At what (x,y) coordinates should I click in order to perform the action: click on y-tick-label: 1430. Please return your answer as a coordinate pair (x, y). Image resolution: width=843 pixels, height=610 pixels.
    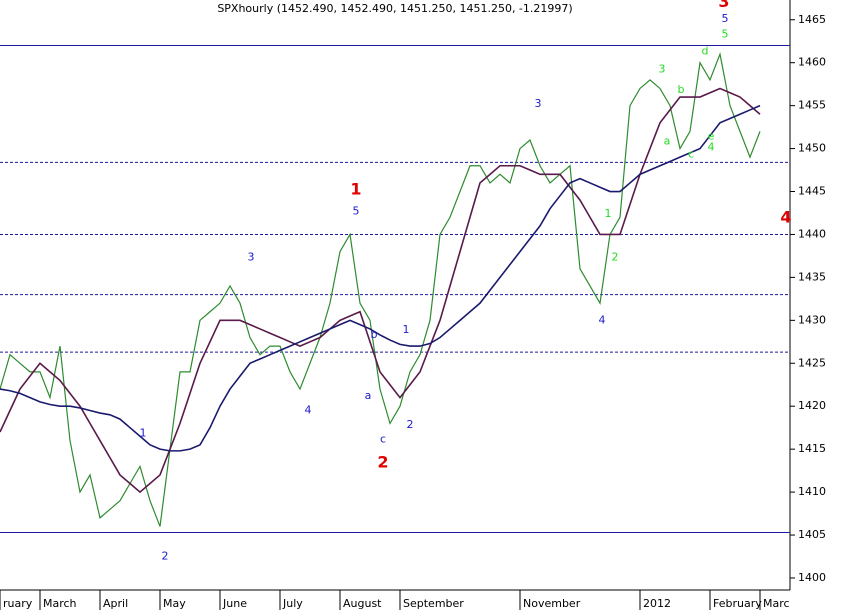
    Looking at the image, I should click on (812, 319).